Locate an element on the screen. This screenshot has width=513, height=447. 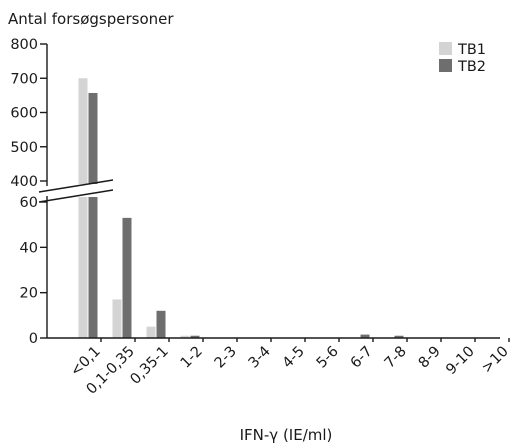
axis-break-mark-lower is located at coordinates (76, 196).